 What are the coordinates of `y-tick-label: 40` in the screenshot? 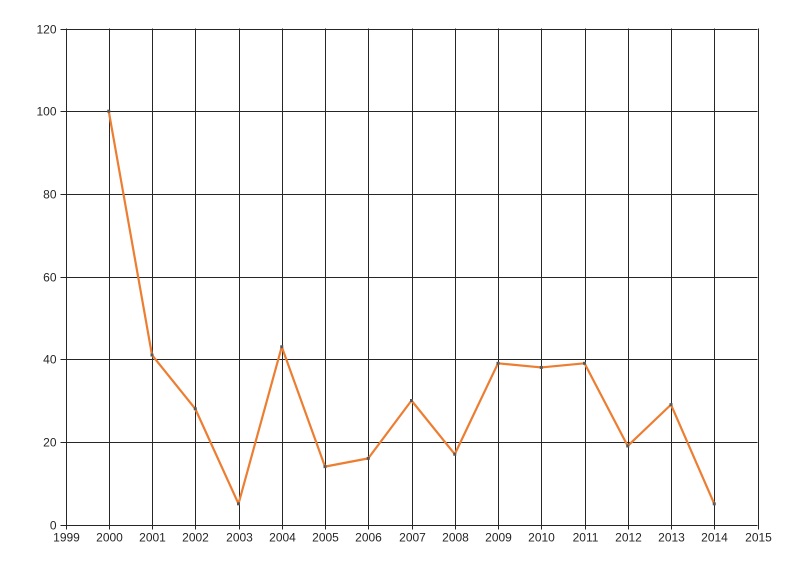 It's located at (50, 360).